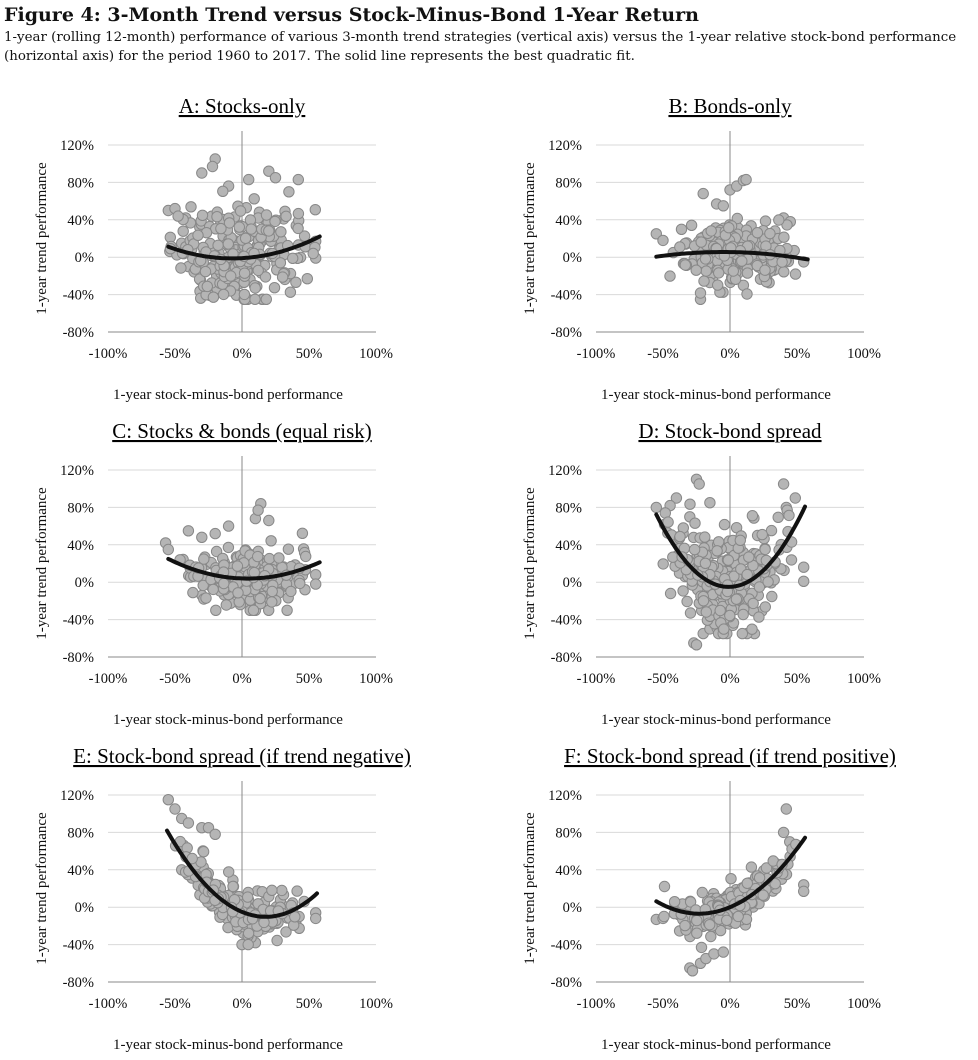 The height and width of the screenshot is (1060, 978). What do you see at coordinates (241, 679) in the screenshot?
I see `x-tick-label: 0%` at bounding box center [241, 679].